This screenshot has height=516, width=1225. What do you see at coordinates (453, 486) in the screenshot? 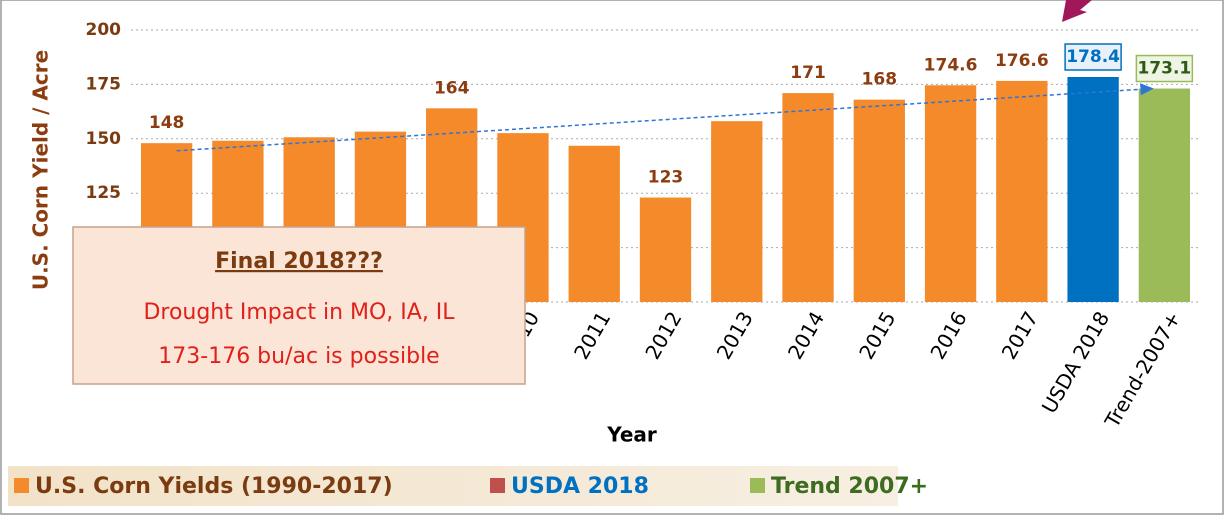
I see `legend-band` at bounding box center [453, 486].